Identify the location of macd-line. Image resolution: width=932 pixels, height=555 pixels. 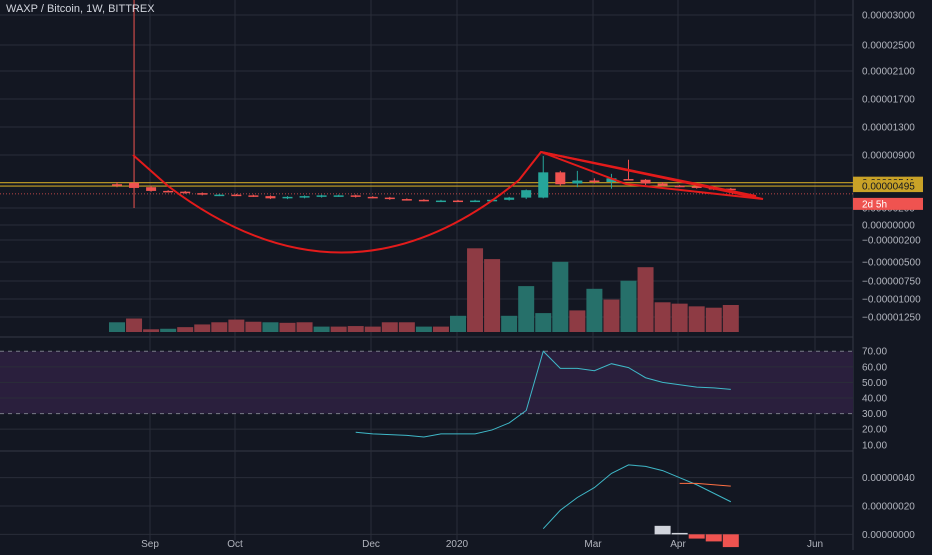
(637, 497).